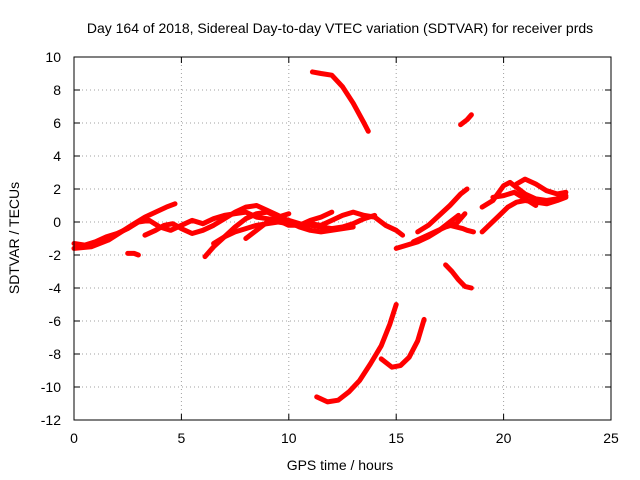 The image size is (640, 480). Describe the element at coordinates (57, 90) in the screenshot. I see `y-tick-label: 8` at that location.